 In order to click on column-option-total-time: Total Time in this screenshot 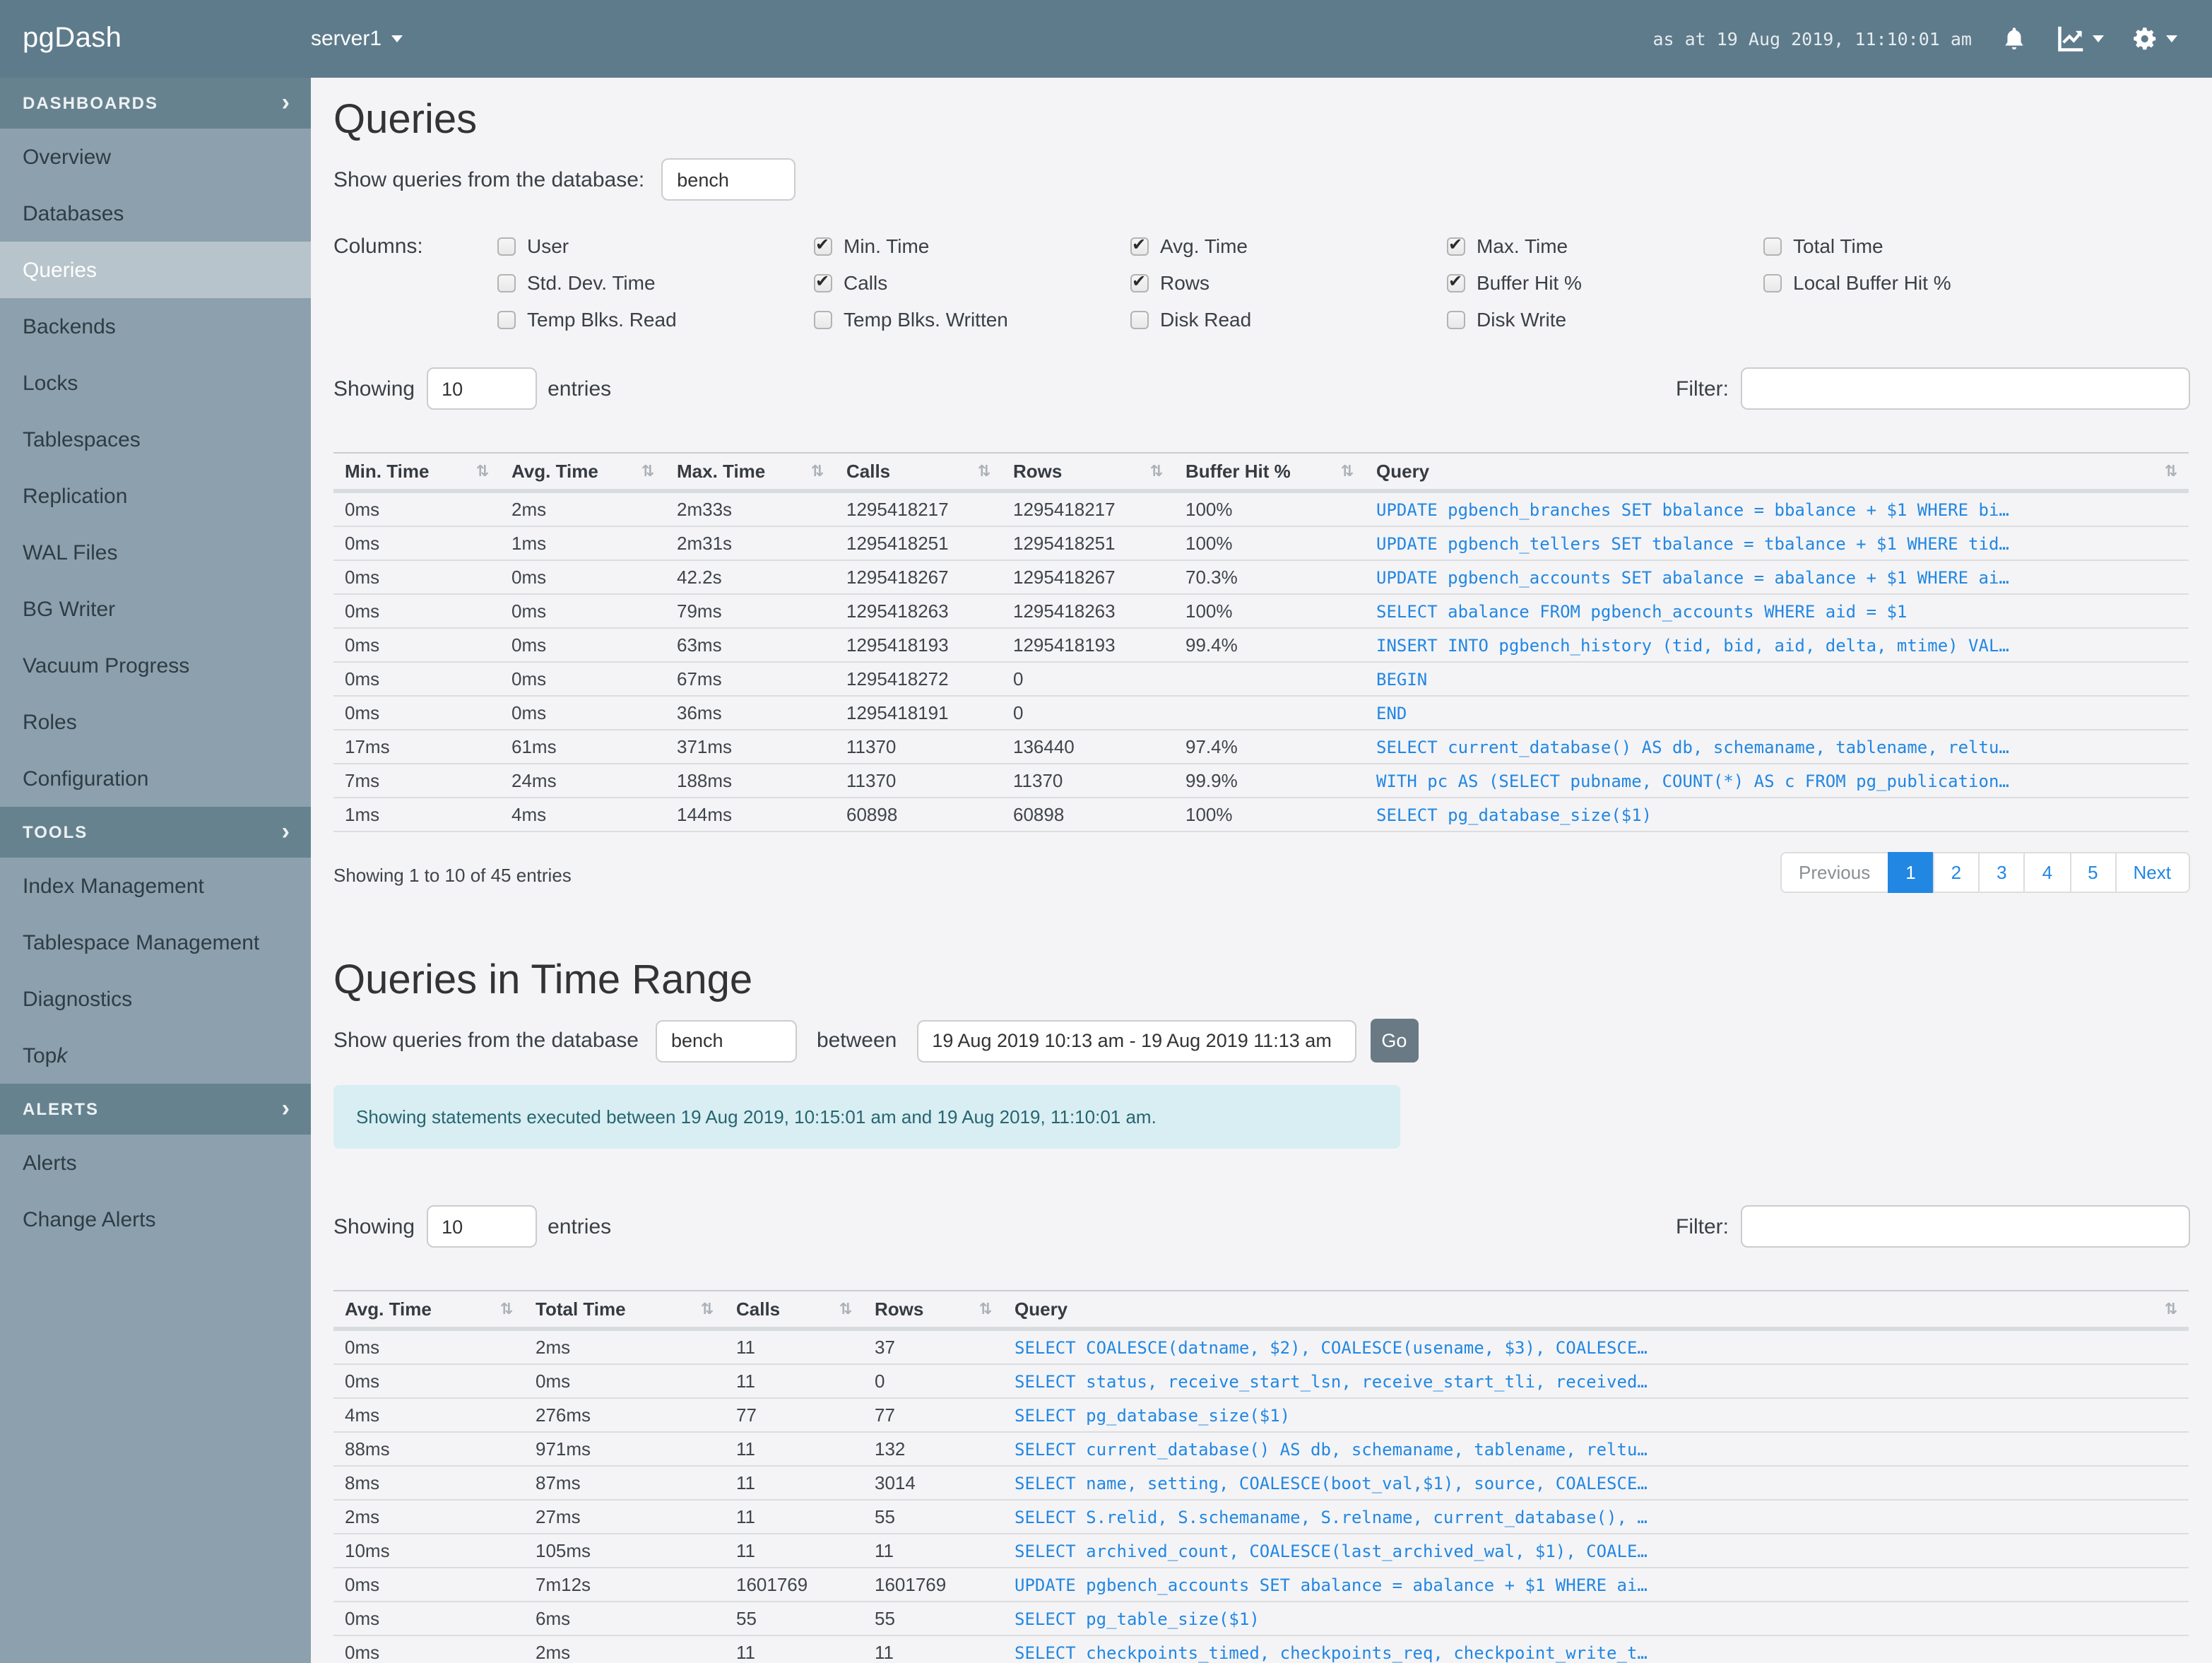, I will do `click(1921, 246)`.